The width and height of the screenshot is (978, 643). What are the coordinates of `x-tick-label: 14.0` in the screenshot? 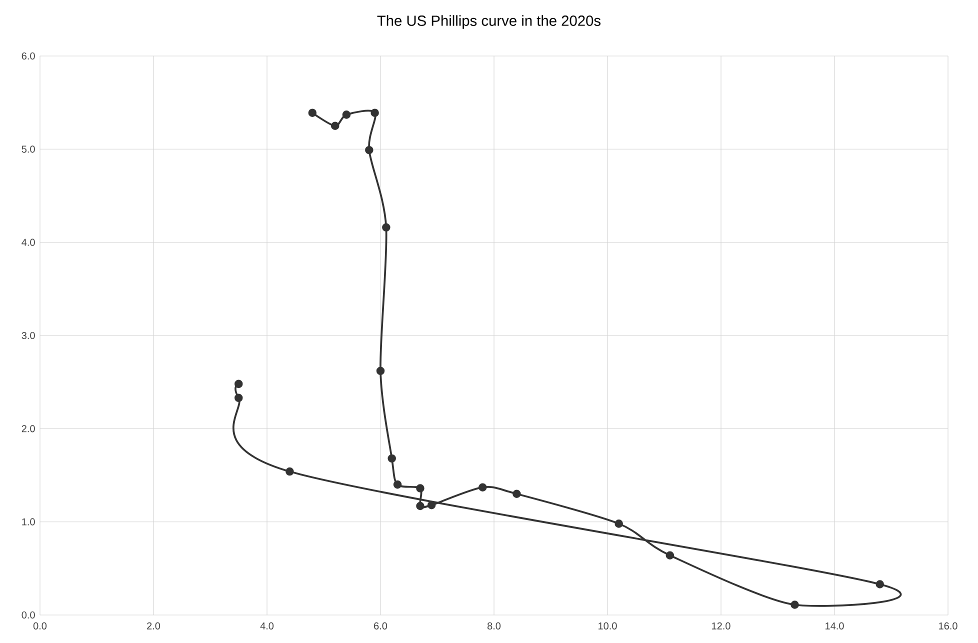 It's located at (835, 626).